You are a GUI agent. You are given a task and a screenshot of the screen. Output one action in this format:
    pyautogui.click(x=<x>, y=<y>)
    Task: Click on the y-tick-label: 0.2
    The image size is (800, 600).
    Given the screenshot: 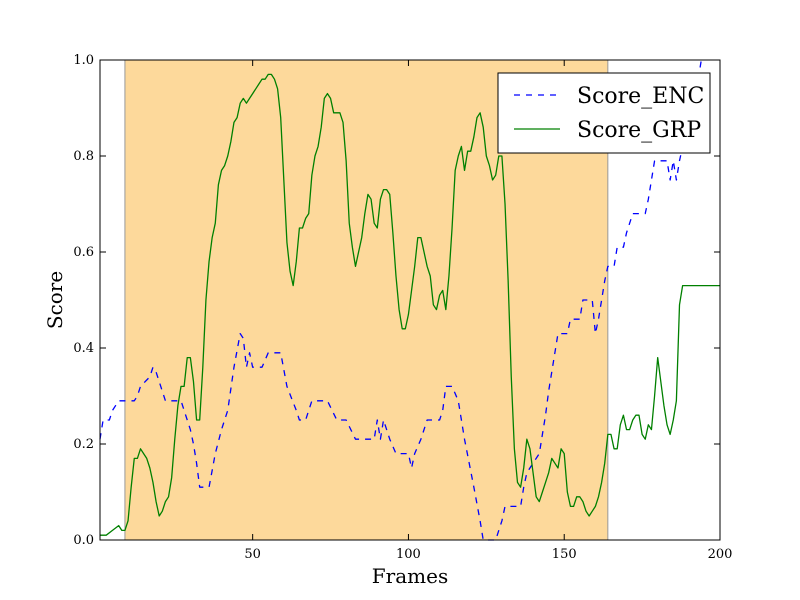 What is the action you would take?
    pyautogui.click(x=83, y=444)
    